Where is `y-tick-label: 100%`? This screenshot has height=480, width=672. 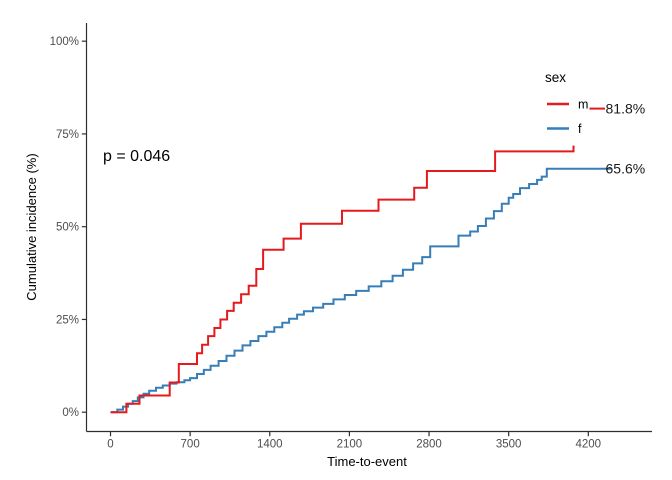 y-tick-label: 100% is located at coordinates (64, 42).